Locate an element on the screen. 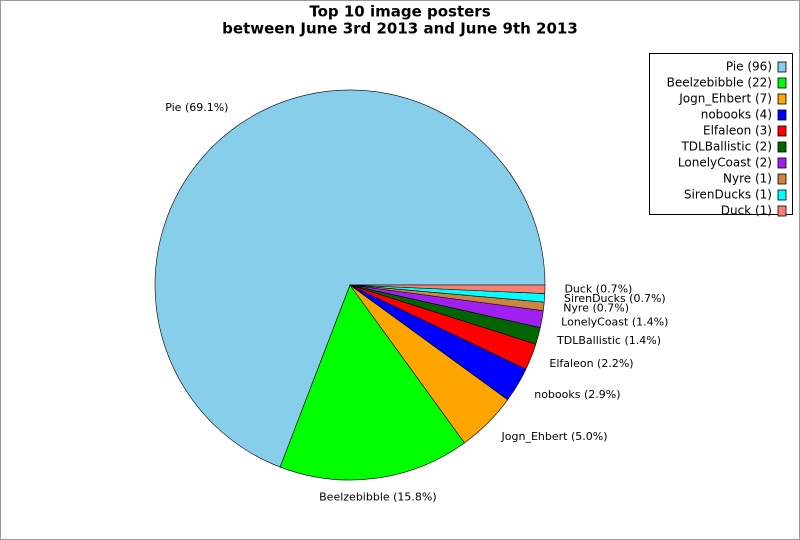 This screenshot has width=800, height=540. legend-box is located at coordinates (721, 134).